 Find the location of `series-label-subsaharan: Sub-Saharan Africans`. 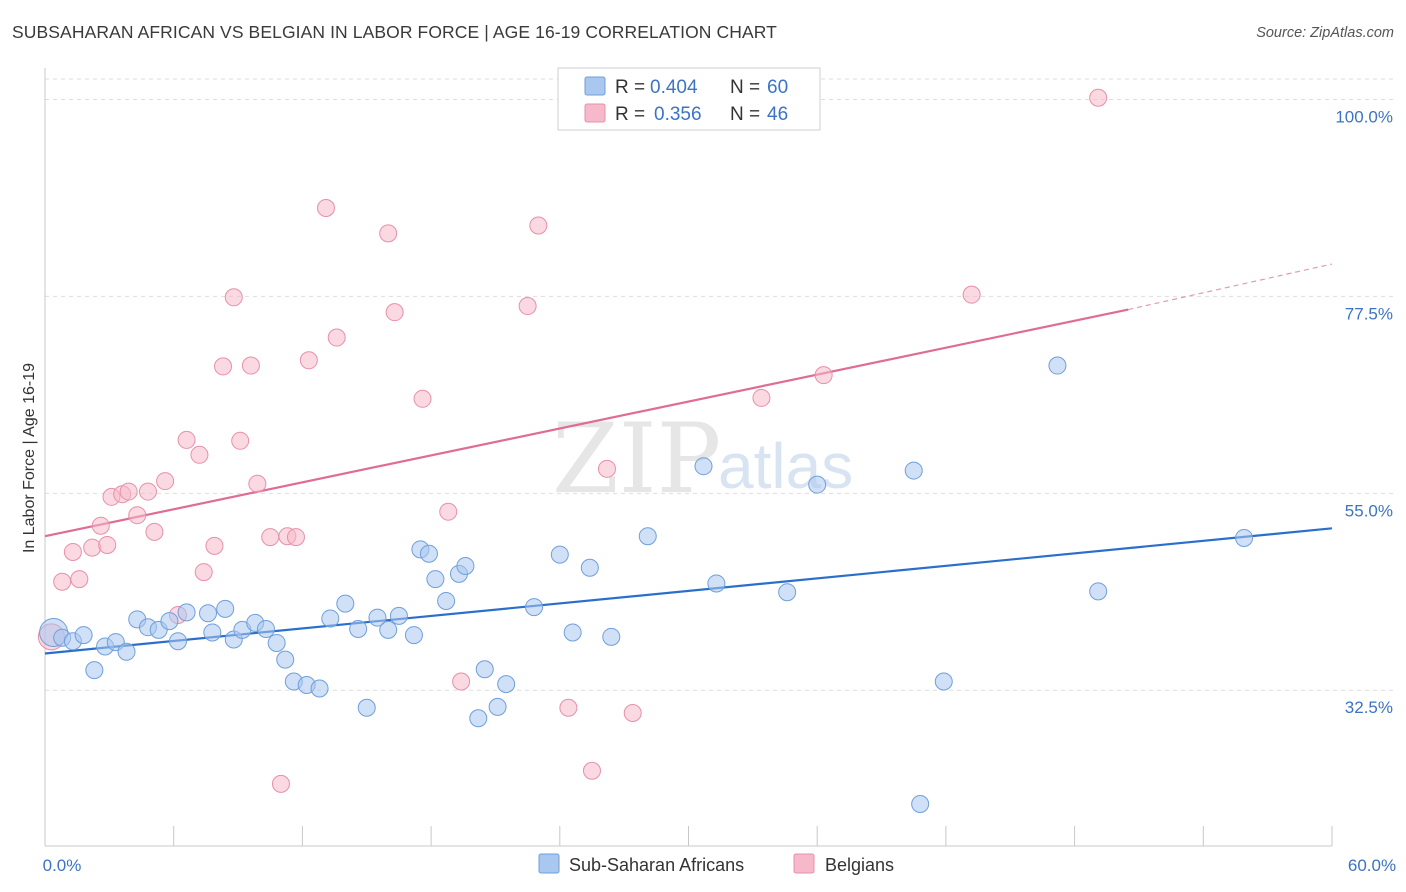

series-label-subsaharan: Sub-Saharan Africans is located at coordinates (656, 865).